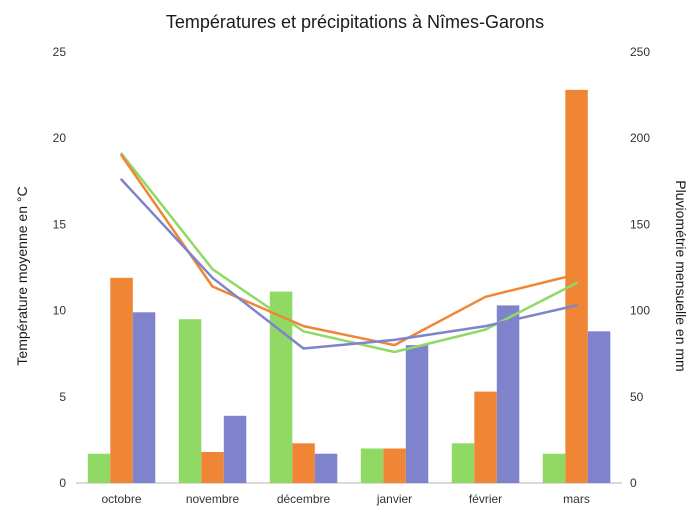 The image size is (700, 513). Describe the element at coordinates (576, 286) in the screenshot. I see `bar-2-mars` at that location.